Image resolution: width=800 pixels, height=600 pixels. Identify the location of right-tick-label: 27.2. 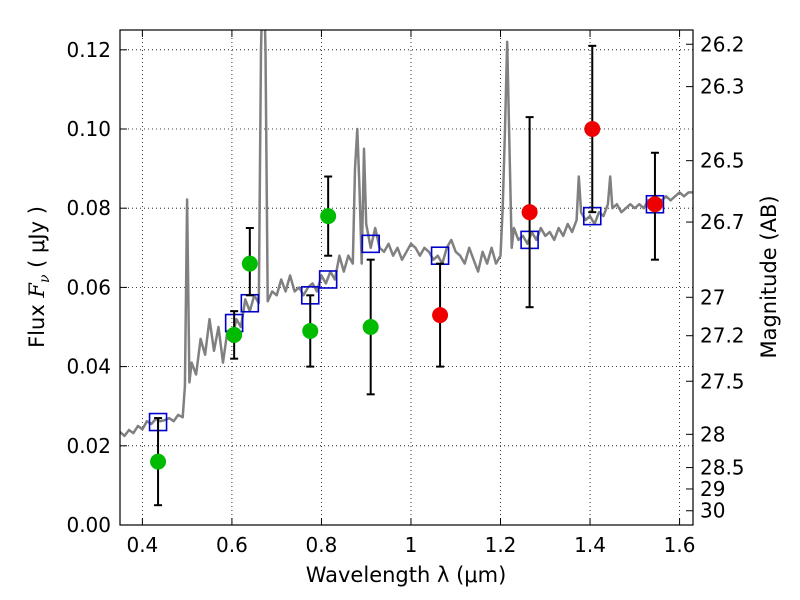
(722, 336).